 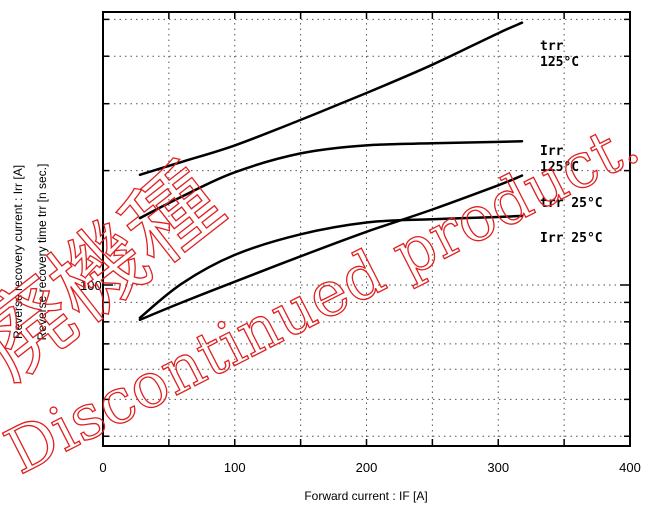 What do you see at coordinates (552, 151) in the screenshot?
I see `series-label-1: Irr` at bounding box center [552, 151].